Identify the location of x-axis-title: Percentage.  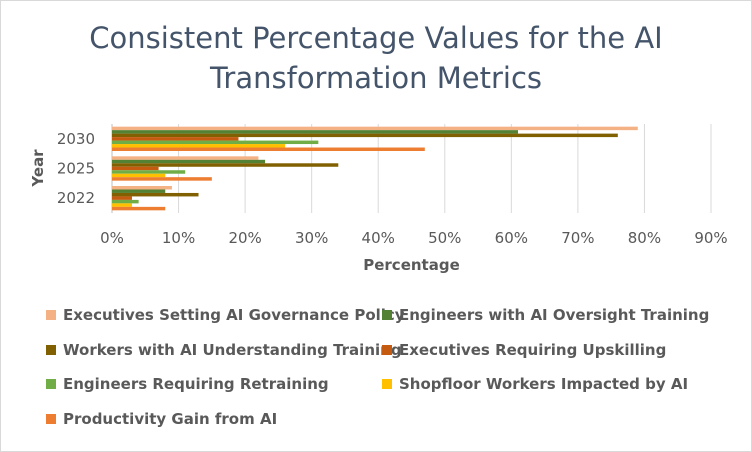
(411, 265).